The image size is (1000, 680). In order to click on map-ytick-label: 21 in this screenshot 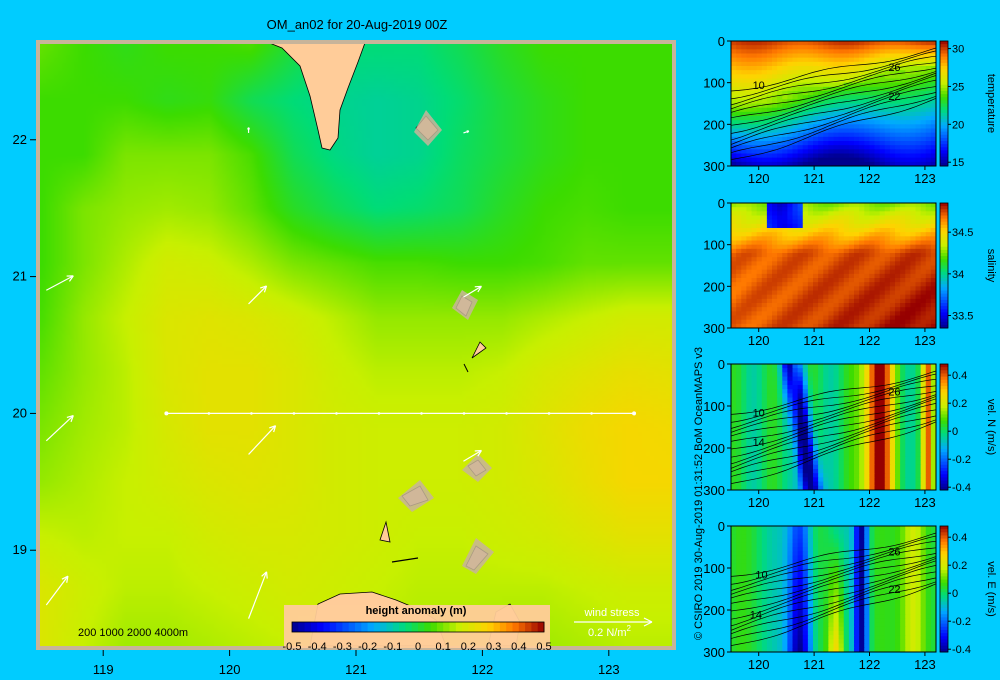, I will do `click(20, 276)`.